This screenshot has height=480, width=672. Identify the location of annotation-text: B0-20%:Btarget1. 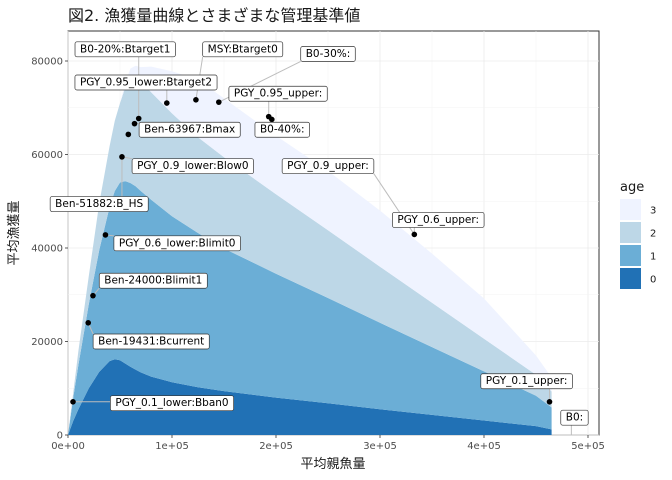
(125, 49).